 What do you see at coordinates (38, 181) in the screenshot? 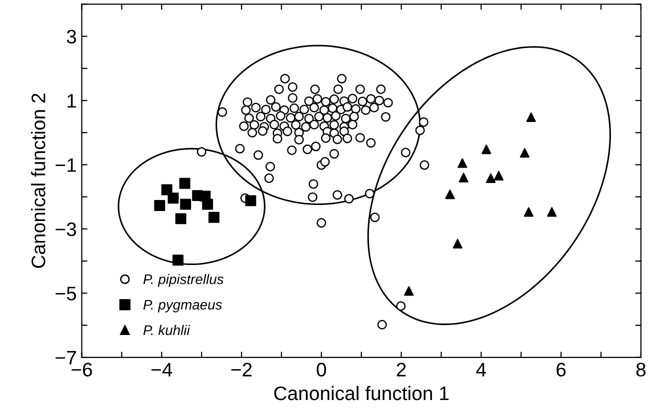
I see `y-axis-title: Canonical function 2` at bounding box center [38, 181].